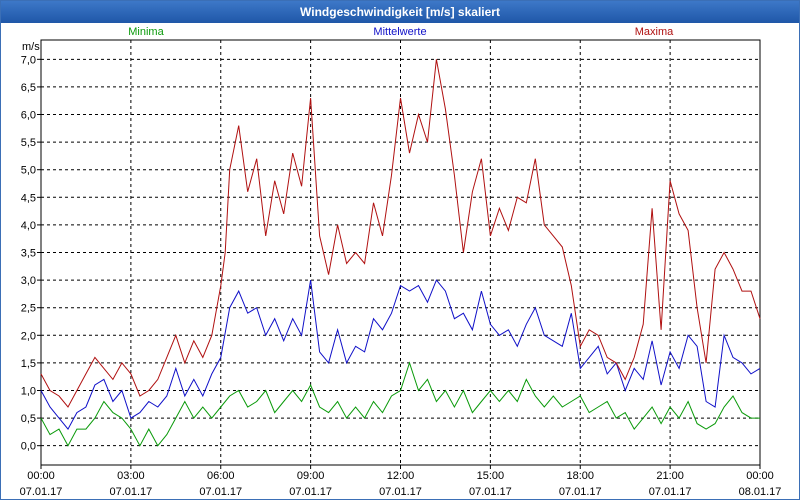  Describe the element at coordinates (28, 116) in the screenshot. I see `y-tick-label: 6,0` at that location.